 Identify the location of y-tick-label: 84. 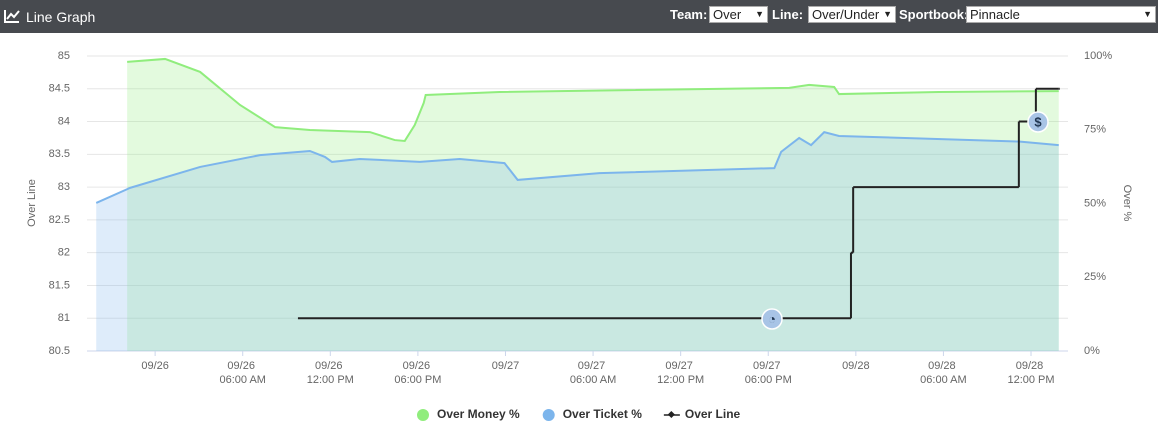
(64, 121).